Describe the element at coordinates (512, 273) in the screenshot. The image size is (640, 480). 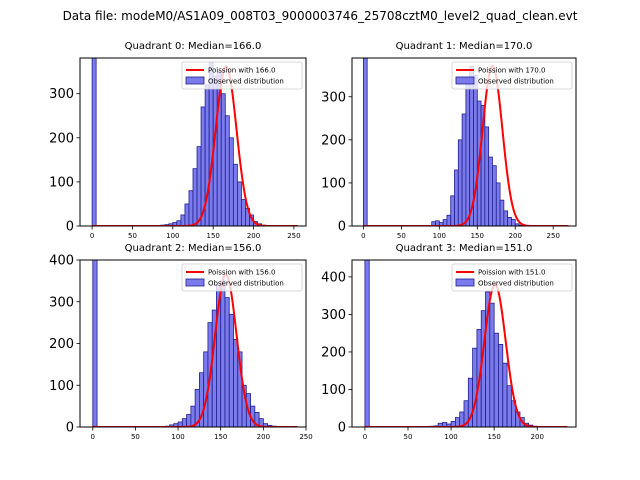
I see `legend-label-poisson: Poission with 151.0` at that location.